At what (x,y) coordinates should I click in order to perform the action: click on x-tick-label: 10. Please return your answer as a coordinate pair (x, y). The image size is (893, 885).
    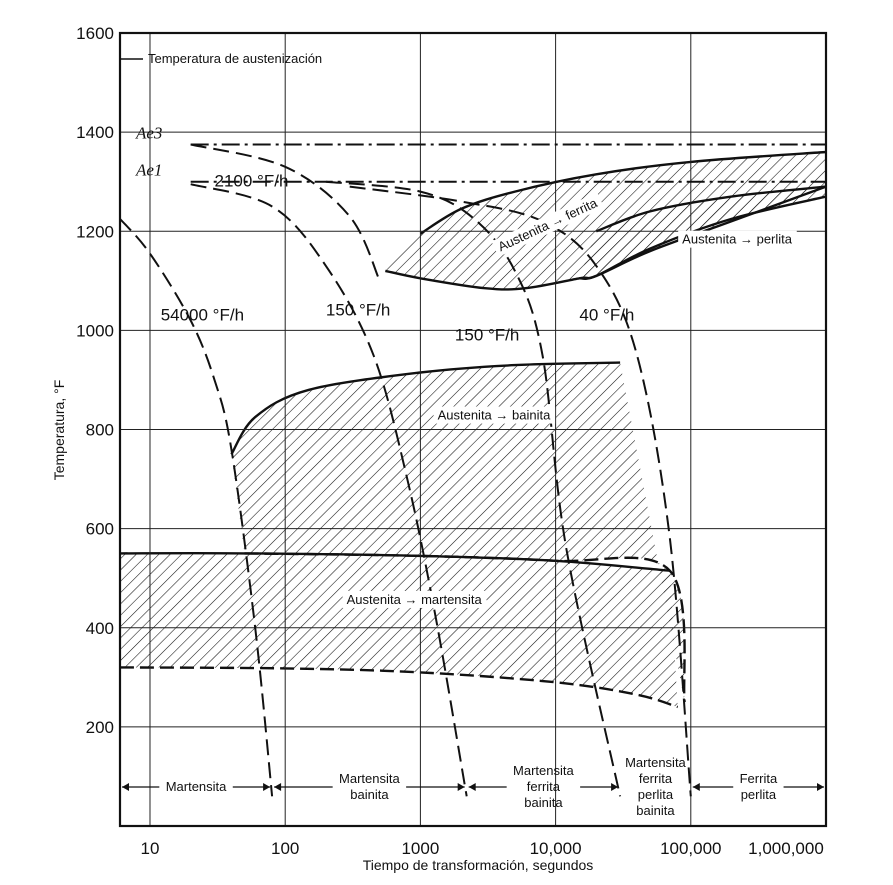
    Looking at the image, I should click on (150, 848).